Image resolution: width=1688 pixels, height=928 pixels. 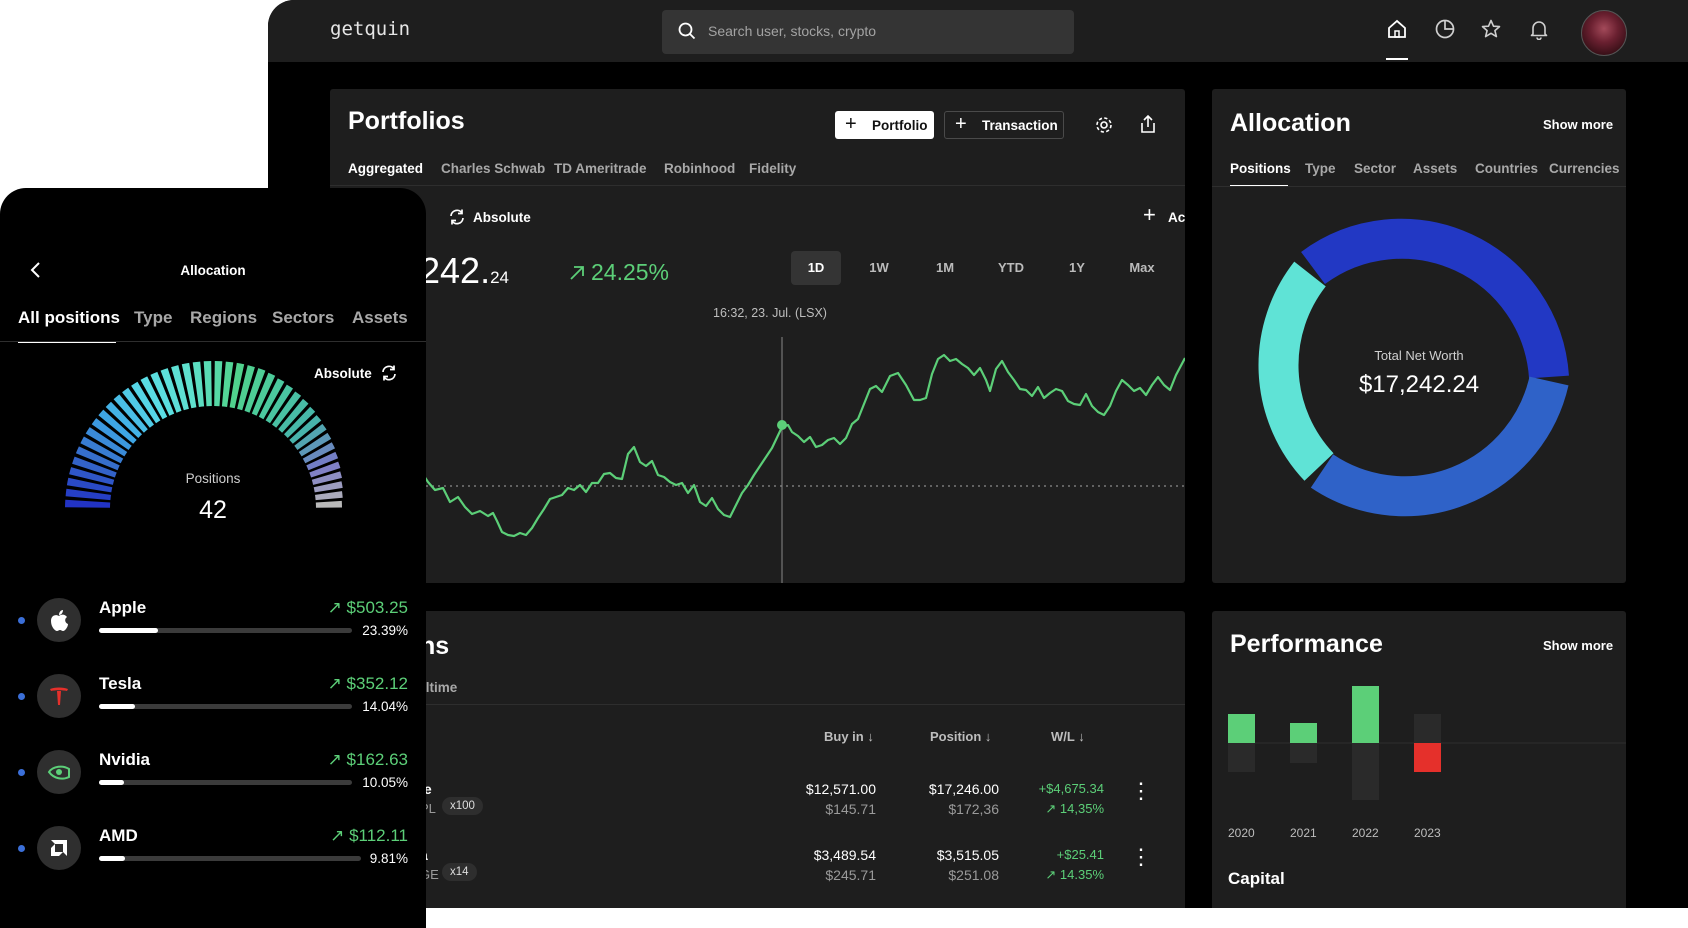 What do you see at coordinates (125, 759) in the screenshot?
I see `item-name: Nvidia` at bounding box center [125, 759].